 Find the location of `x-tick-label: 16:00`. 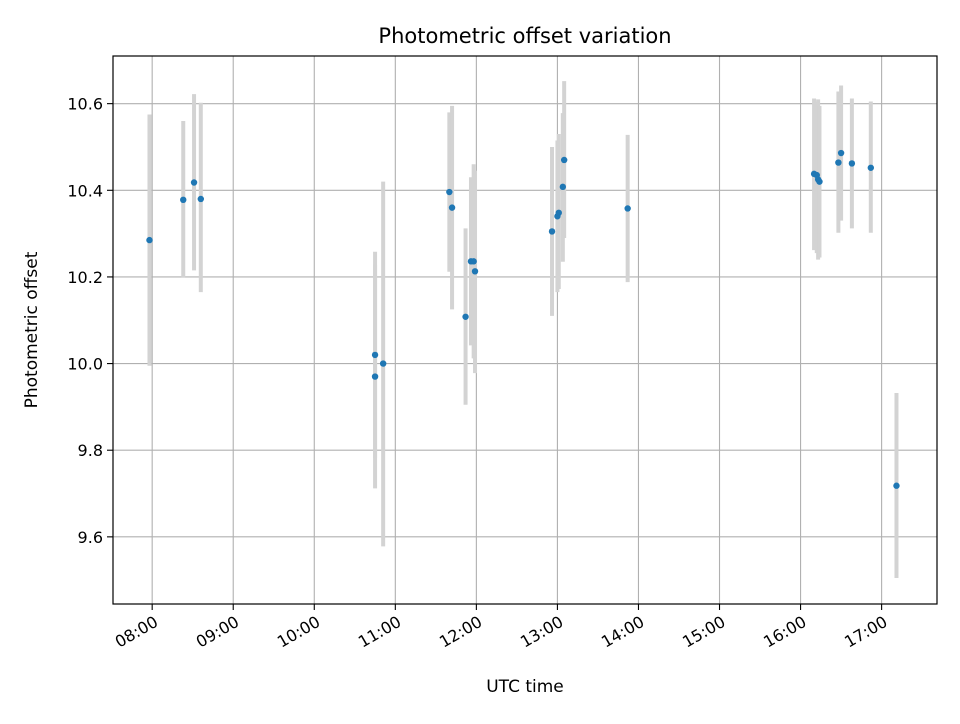

x-tick-label: 16:00 is located at coordinates (784, 632).